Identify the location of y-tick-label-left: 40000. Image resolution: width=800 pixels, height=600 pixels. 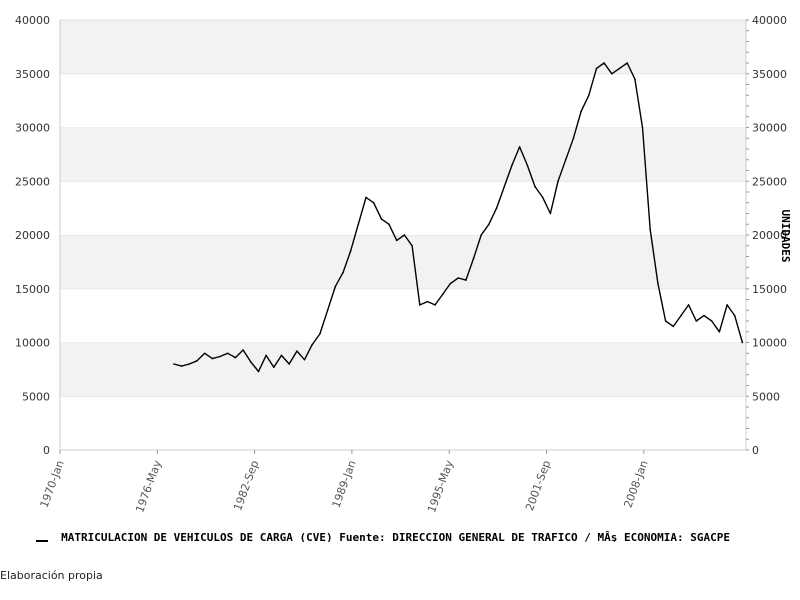
(32, 20).